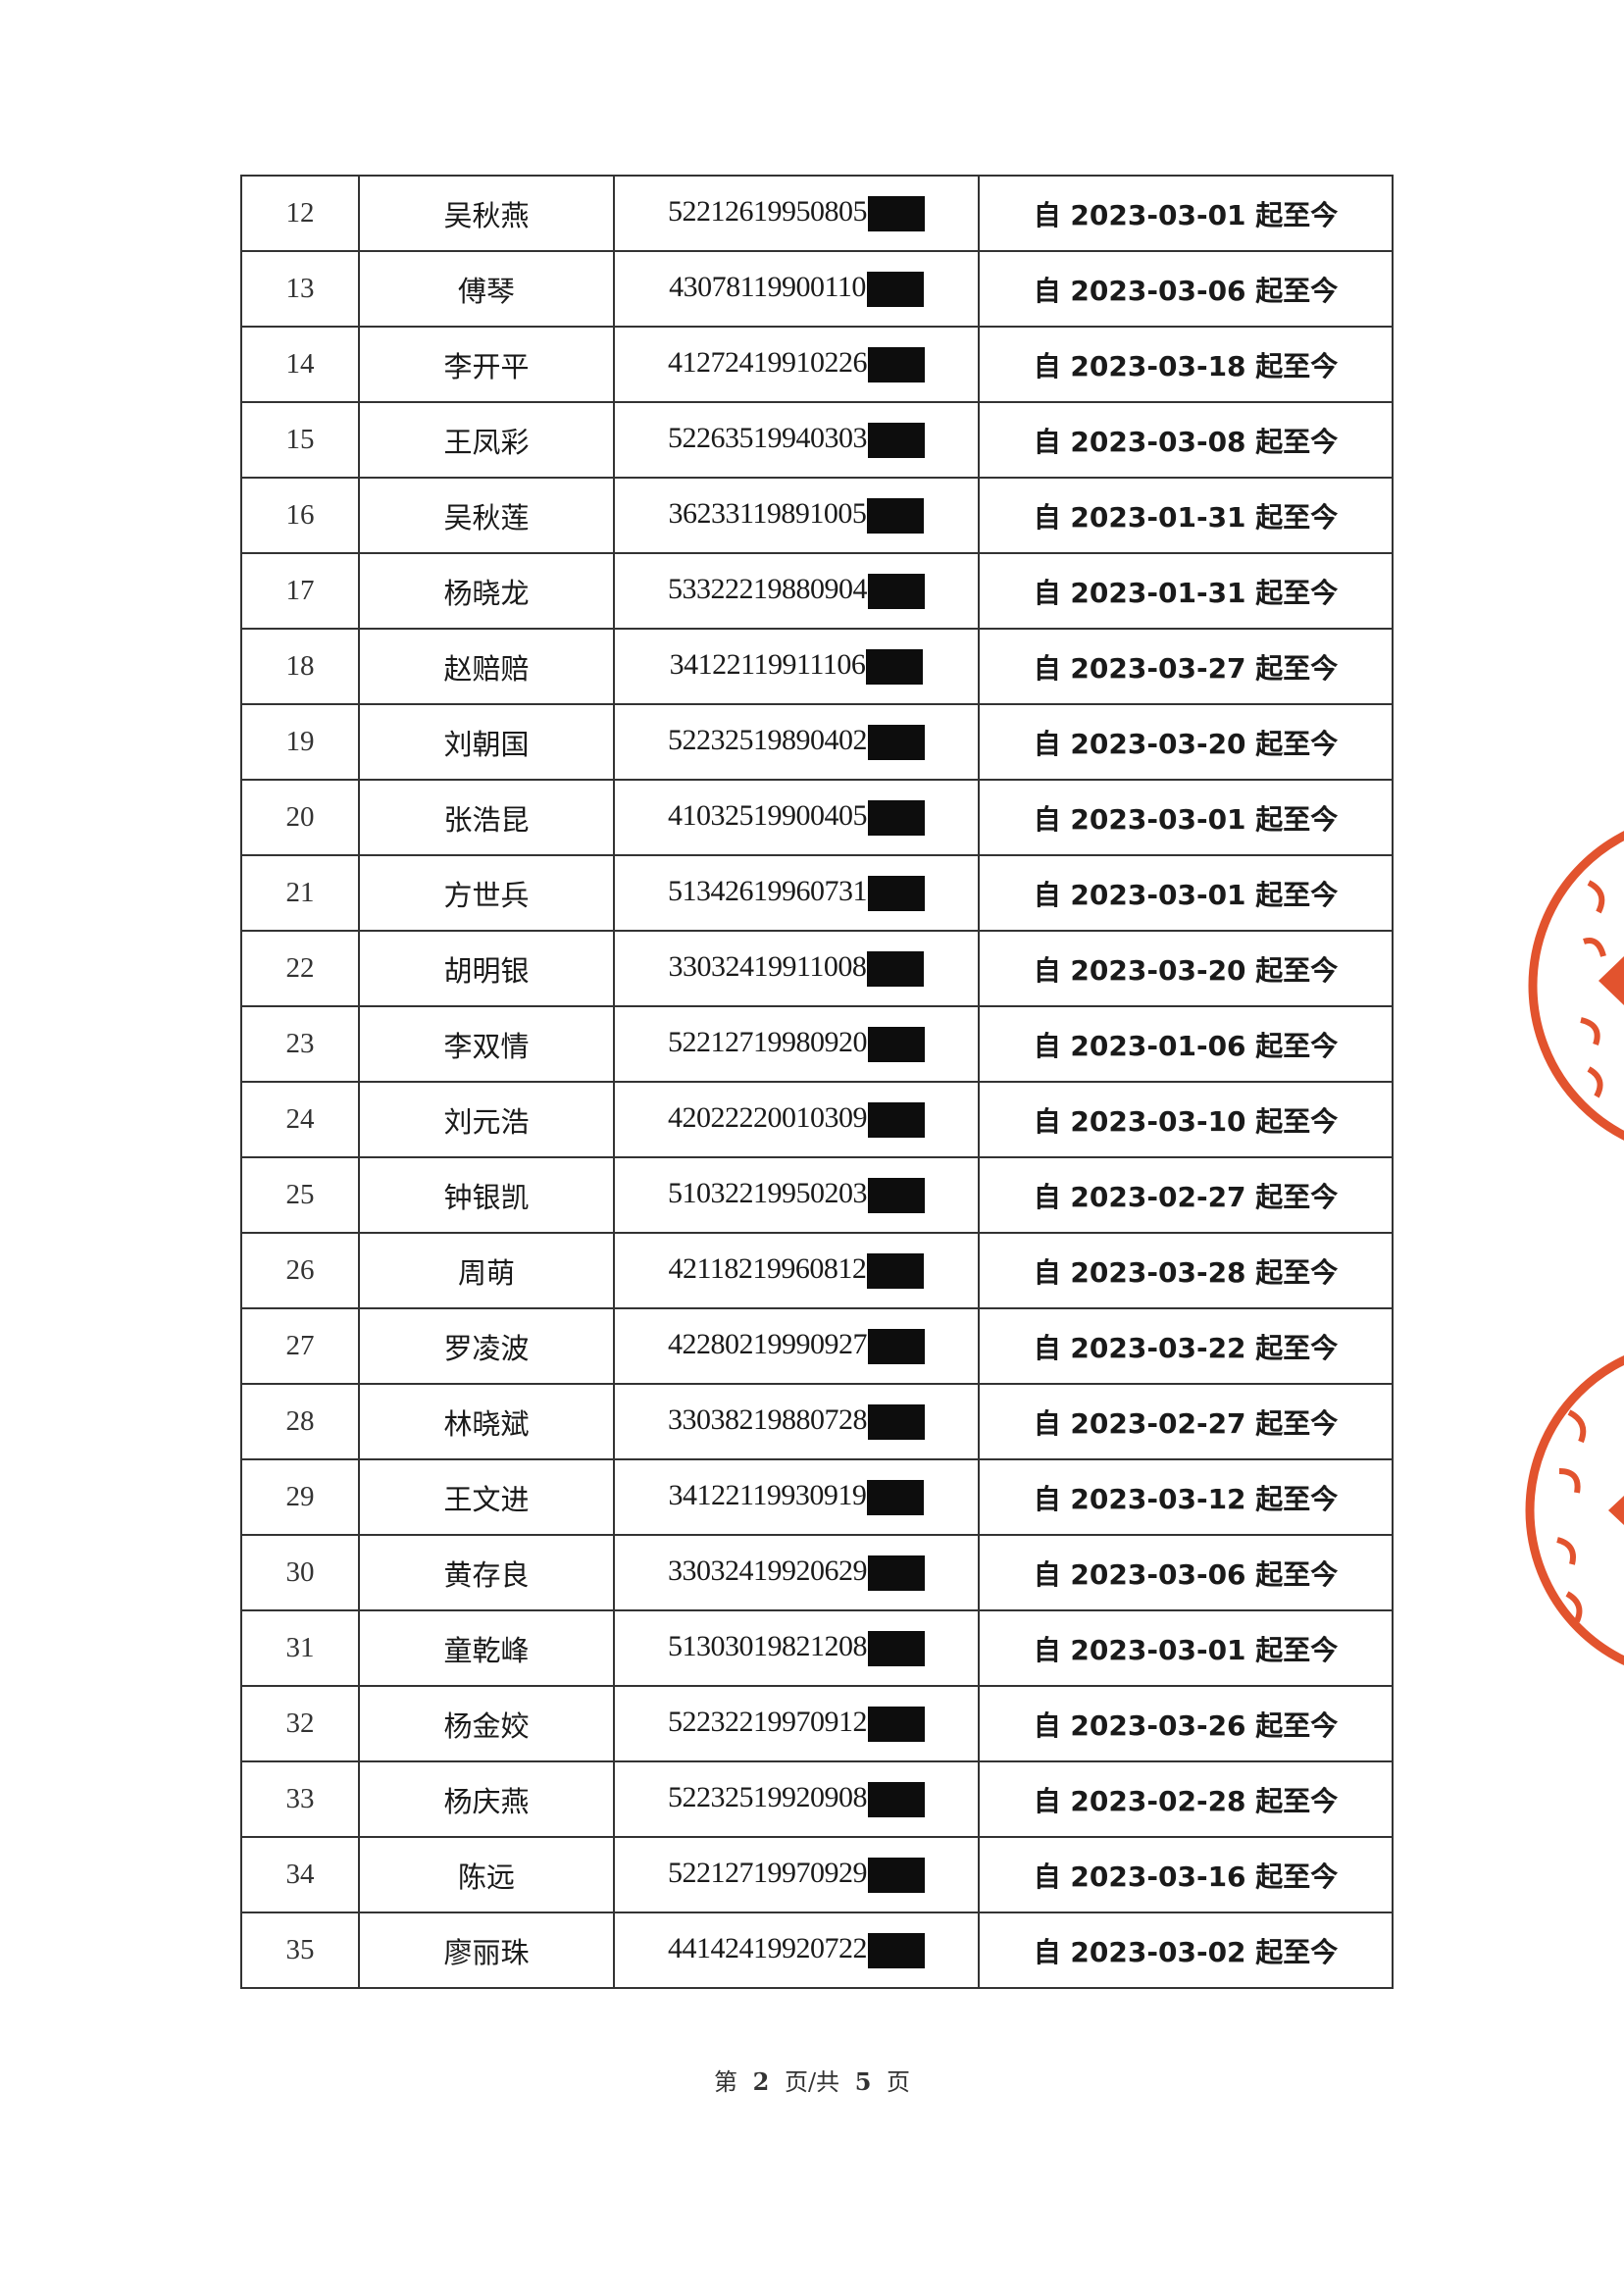 Image resolution: width=1624 pixels, height=2294 pixels. Describe the element at coordinates (796, 1270) in the screenshot. I see `id-number-cell: 42118219960812` at that location.